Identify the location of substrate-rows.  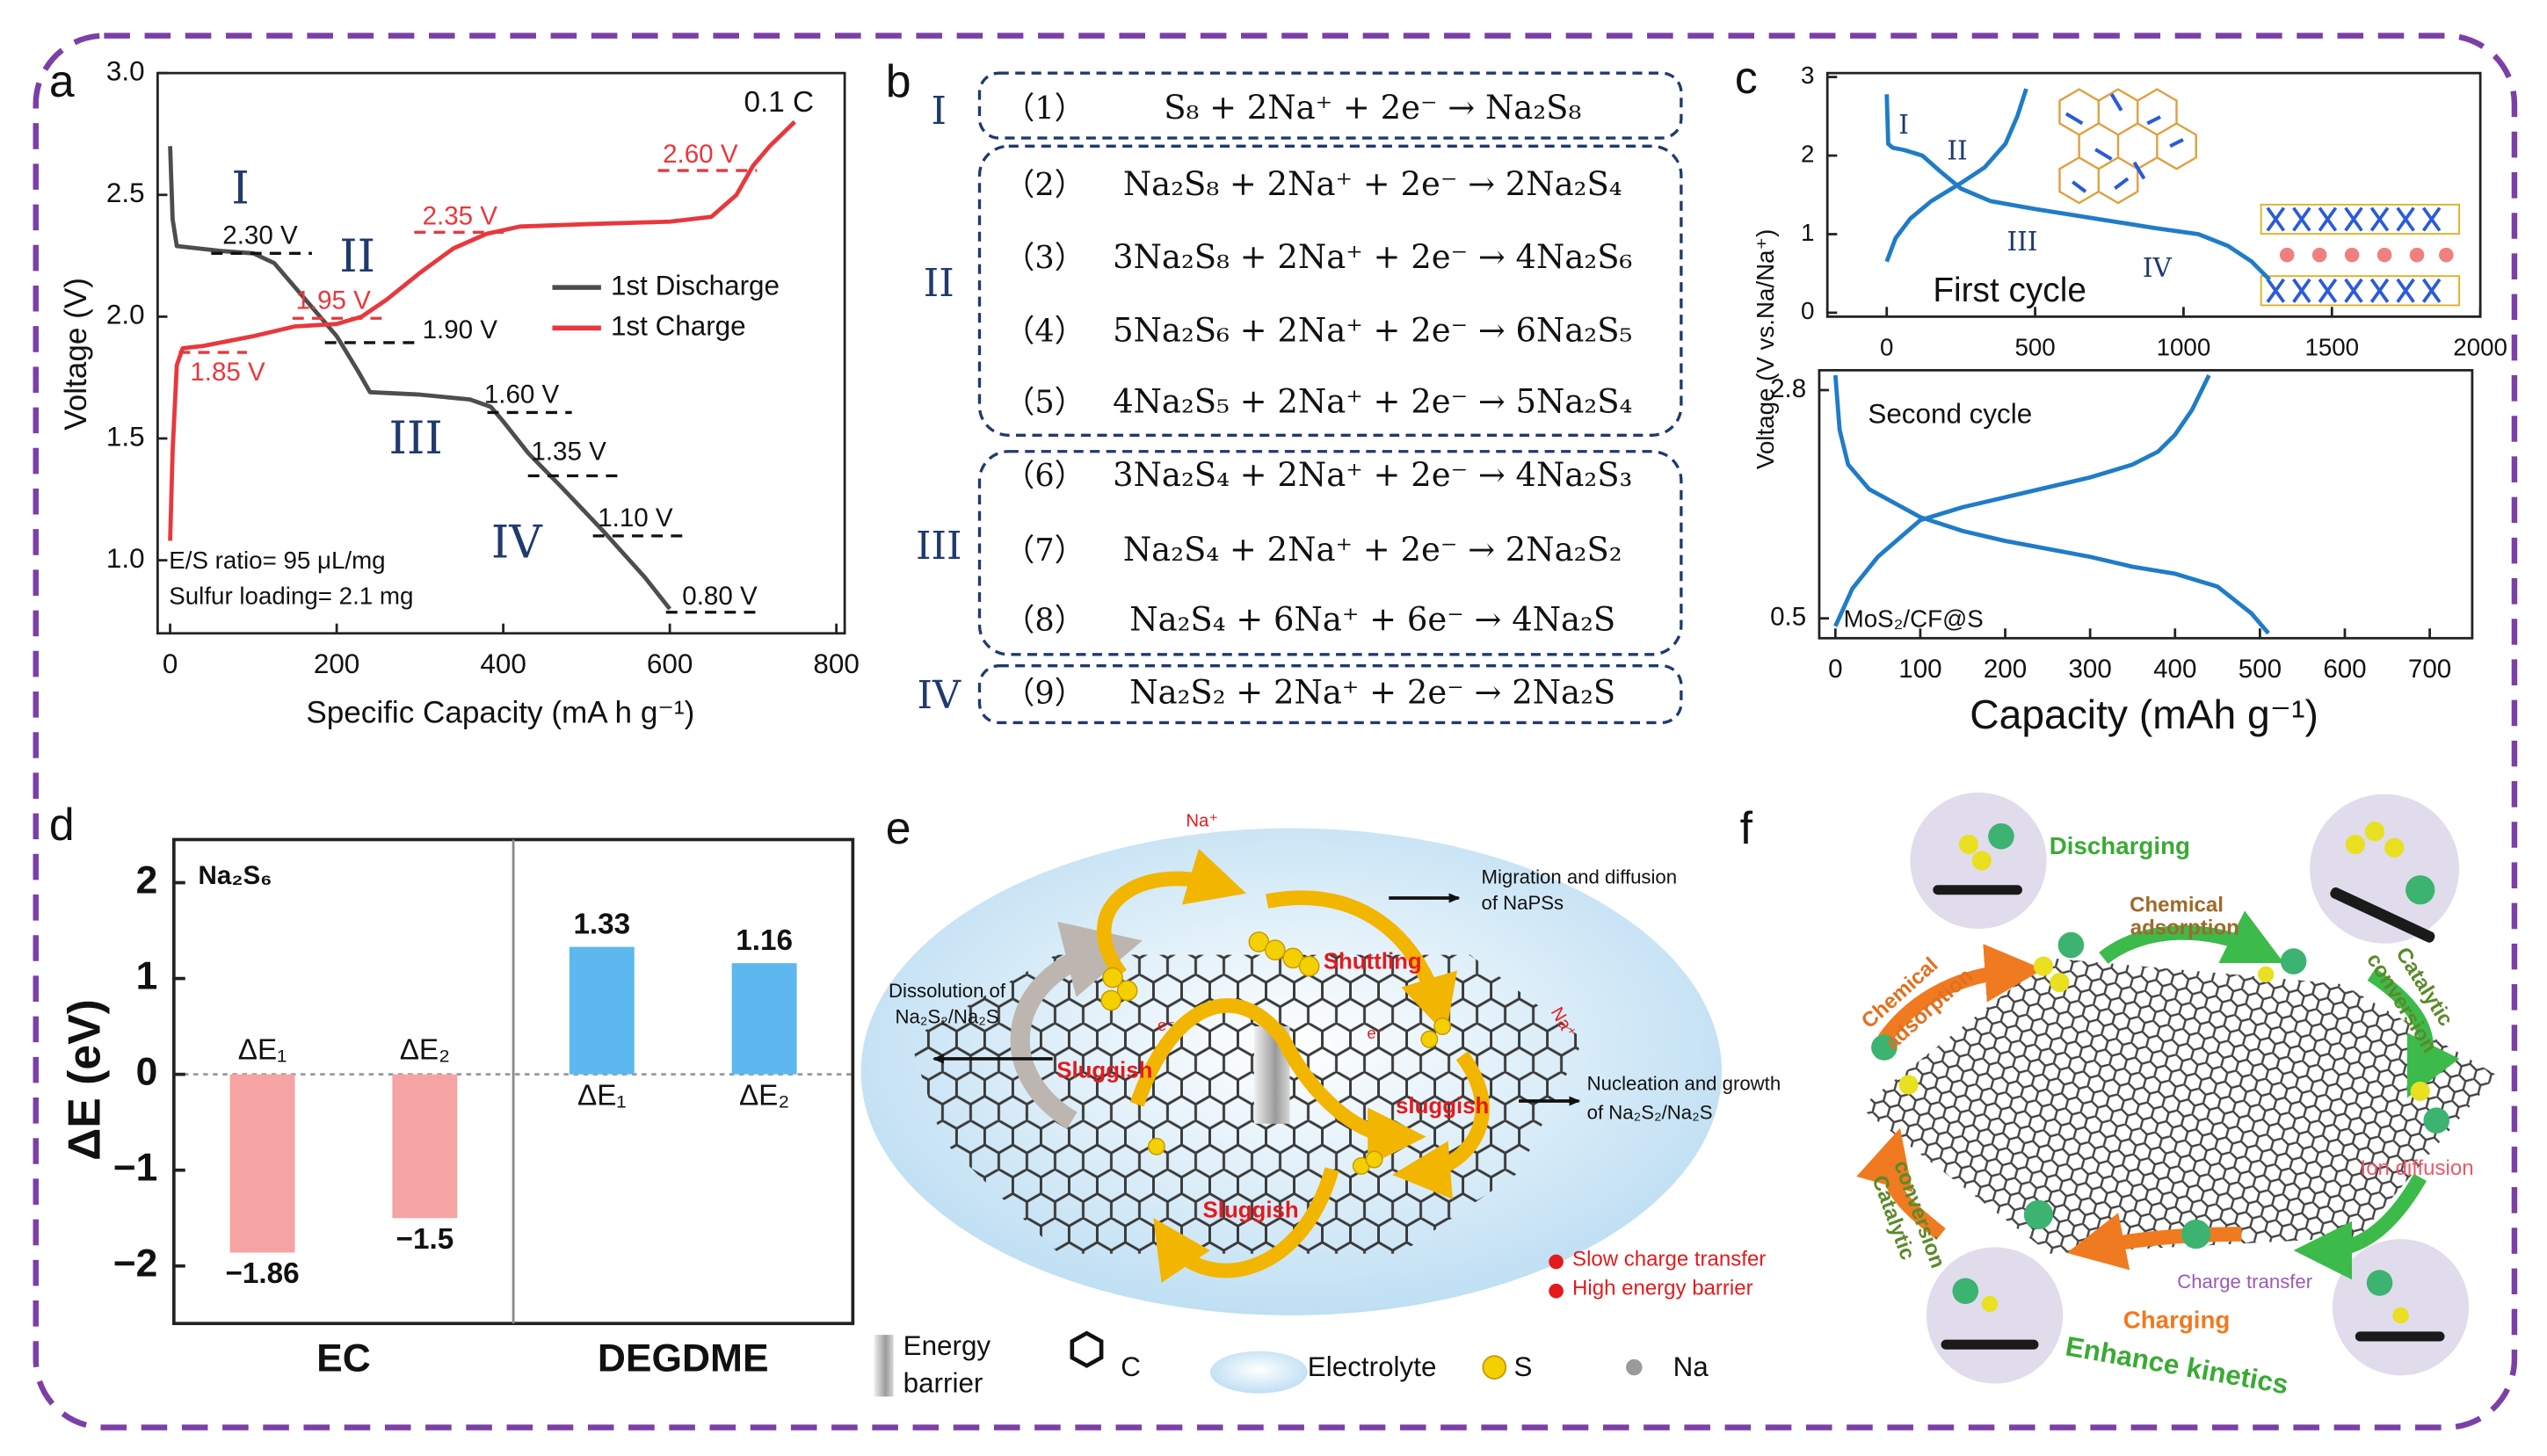
(2189, 1117).